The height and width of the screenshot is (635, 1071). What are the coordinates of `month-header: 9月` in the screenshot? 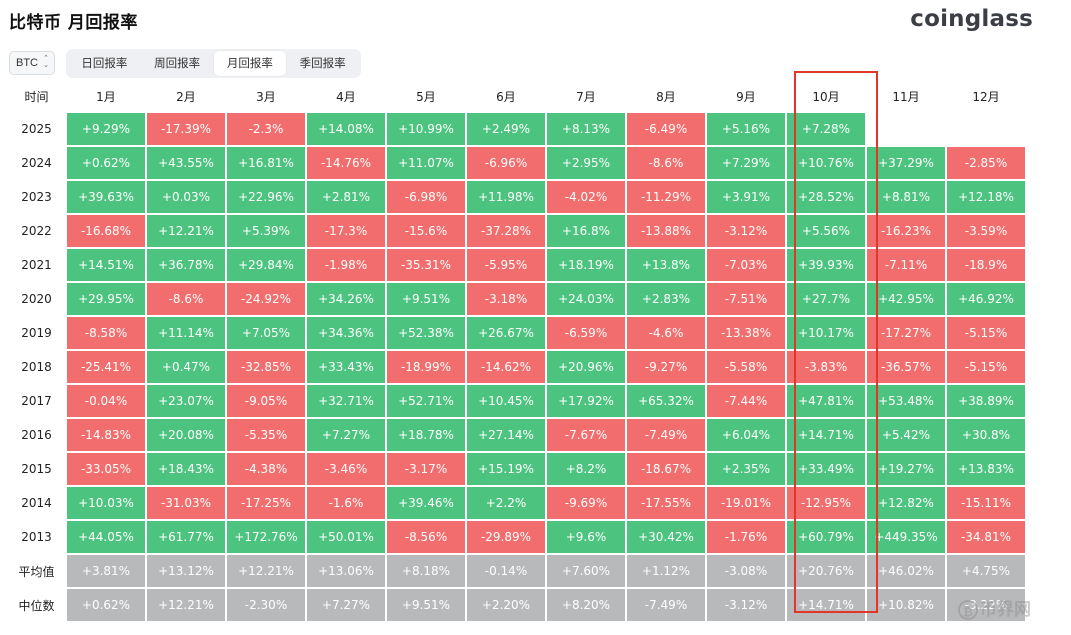 It's located at (746, 96).